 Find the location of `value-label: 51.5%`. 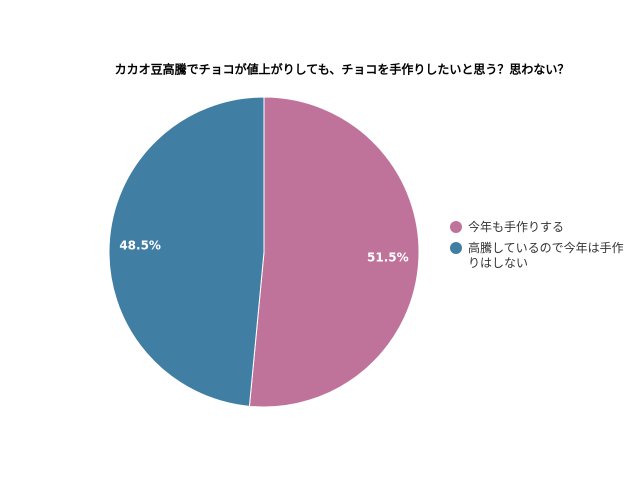

value-label: 51.5% is located at coordinates (388, 257).